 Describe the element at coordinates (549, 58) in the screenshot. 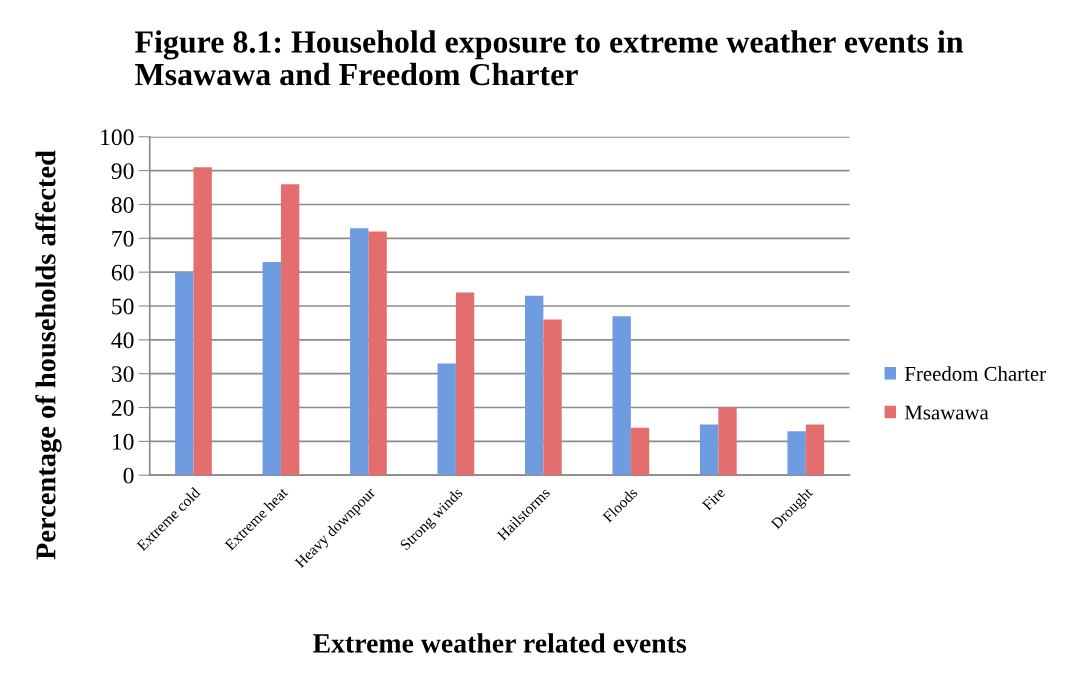

I see `chart-title: Figure 8.1: Household exposure to extreme weather events in Msawawa and Freedom Charter` at that location.